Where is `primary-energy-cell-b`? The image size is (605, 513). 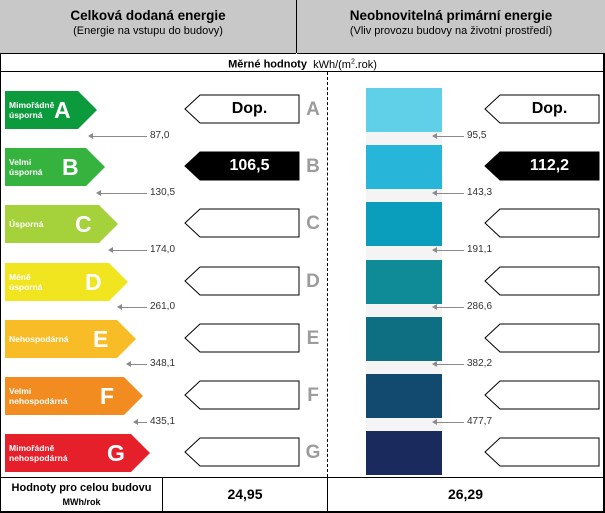
primary-energy-cell-b is located at coordinates (404, 167).